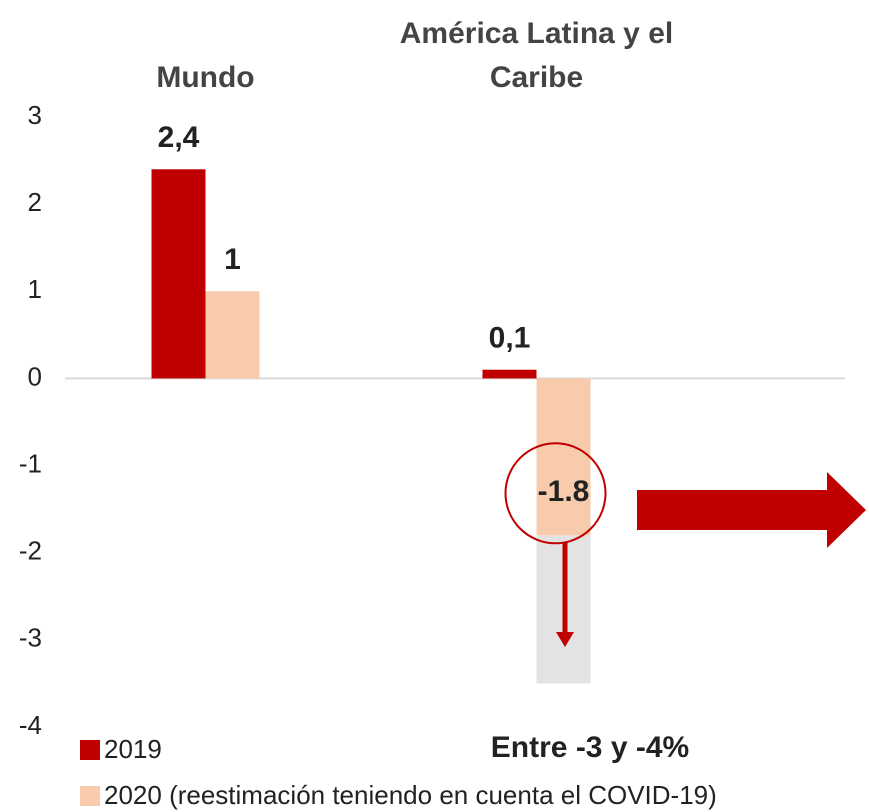  I want to click on value-label: 1, so click(232, 259).